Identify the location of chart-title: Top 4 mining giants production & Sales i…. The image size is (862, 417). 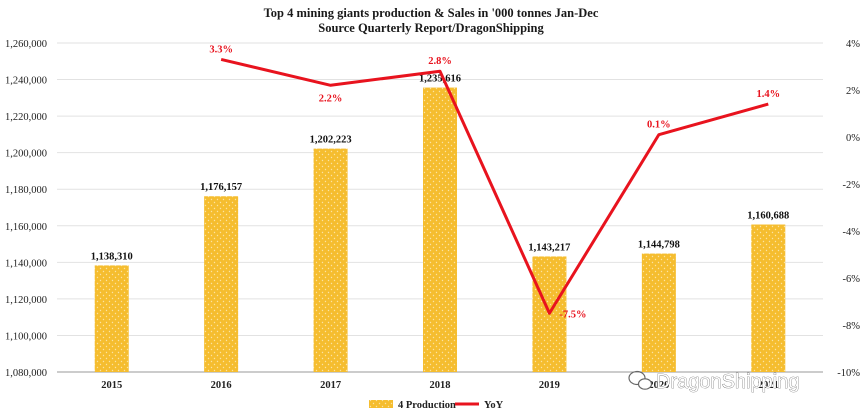
(431, 13).